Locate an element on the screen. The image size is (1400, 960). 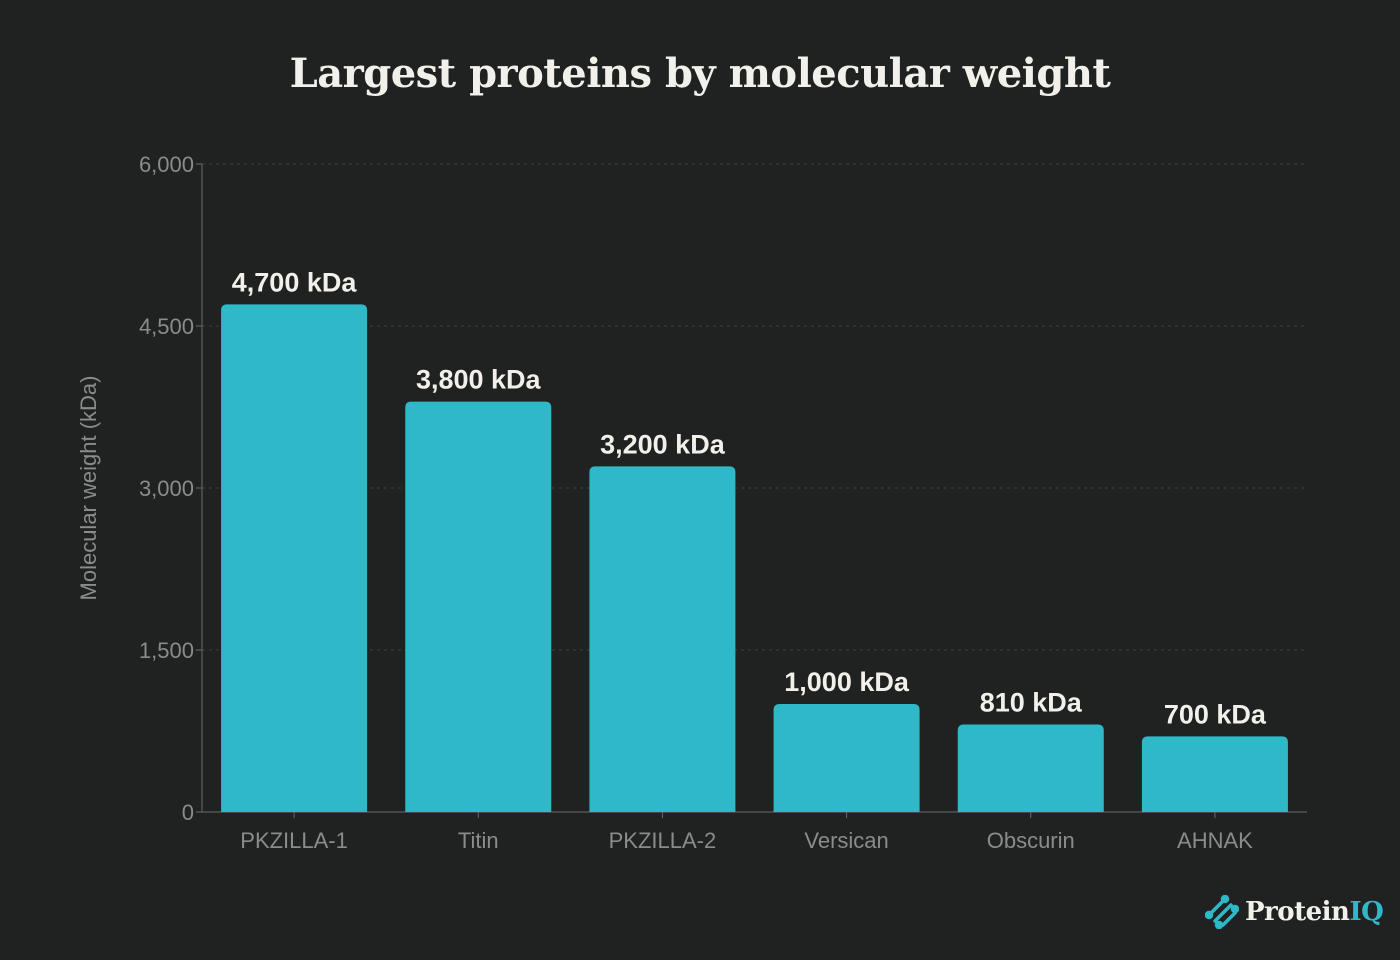
bar-versican is located at coordinates (846, 758).